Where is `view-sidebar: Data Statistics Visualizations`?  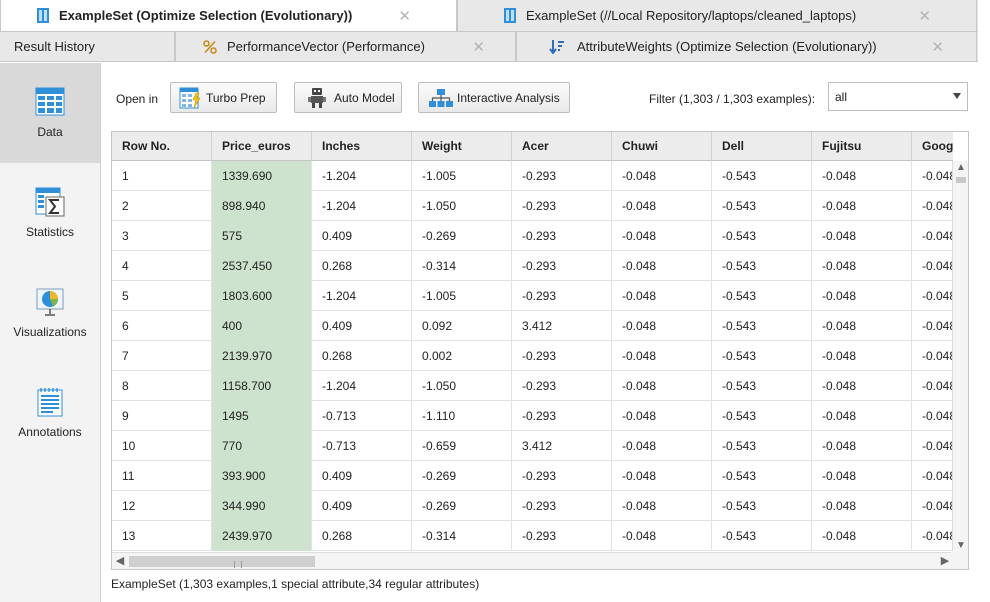
view-sidebar: Data Statistics Visualizations is located at coordinates (50, 332).